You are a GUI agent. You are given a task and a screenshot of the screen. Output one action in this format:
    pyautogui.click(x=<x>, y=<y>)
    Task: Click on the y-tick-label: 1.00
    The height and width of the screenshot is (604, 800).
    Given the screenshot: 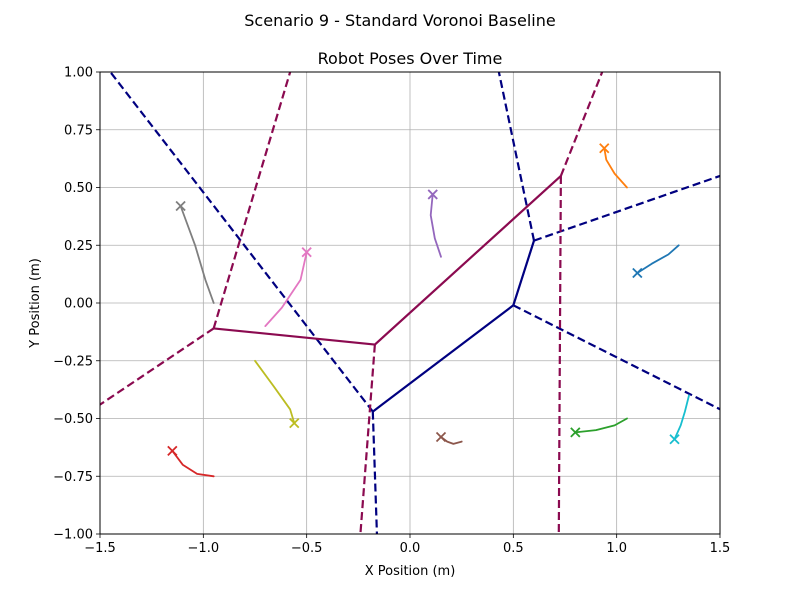 What is the action you would take?
    pyautogui.click(x=78, y=73)
    